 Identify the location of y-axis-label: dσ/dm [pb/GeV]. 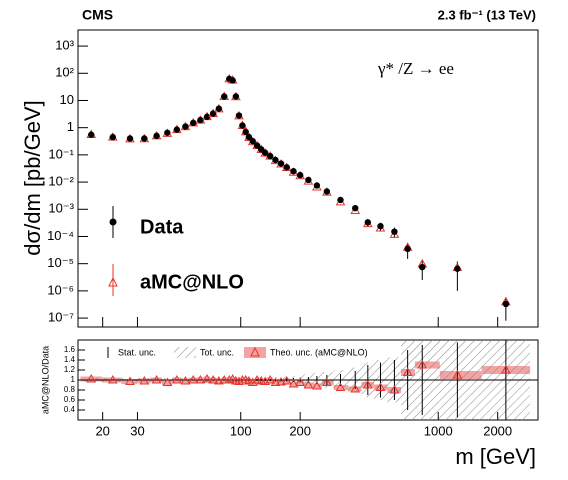
(32, 177).